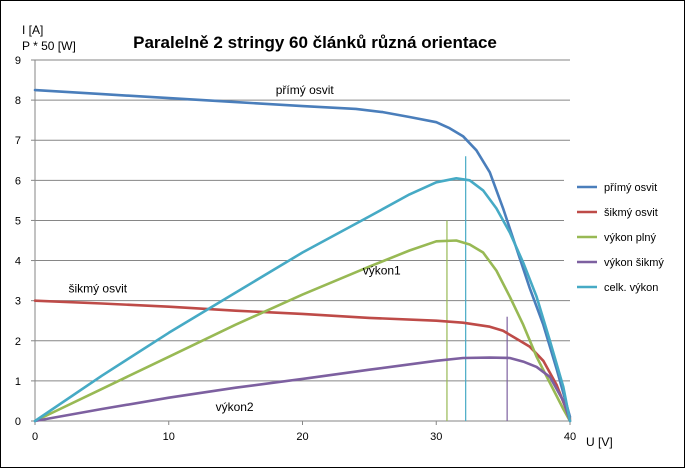  I want to click on annotation-label: přímý osvit, so click(305, 90).